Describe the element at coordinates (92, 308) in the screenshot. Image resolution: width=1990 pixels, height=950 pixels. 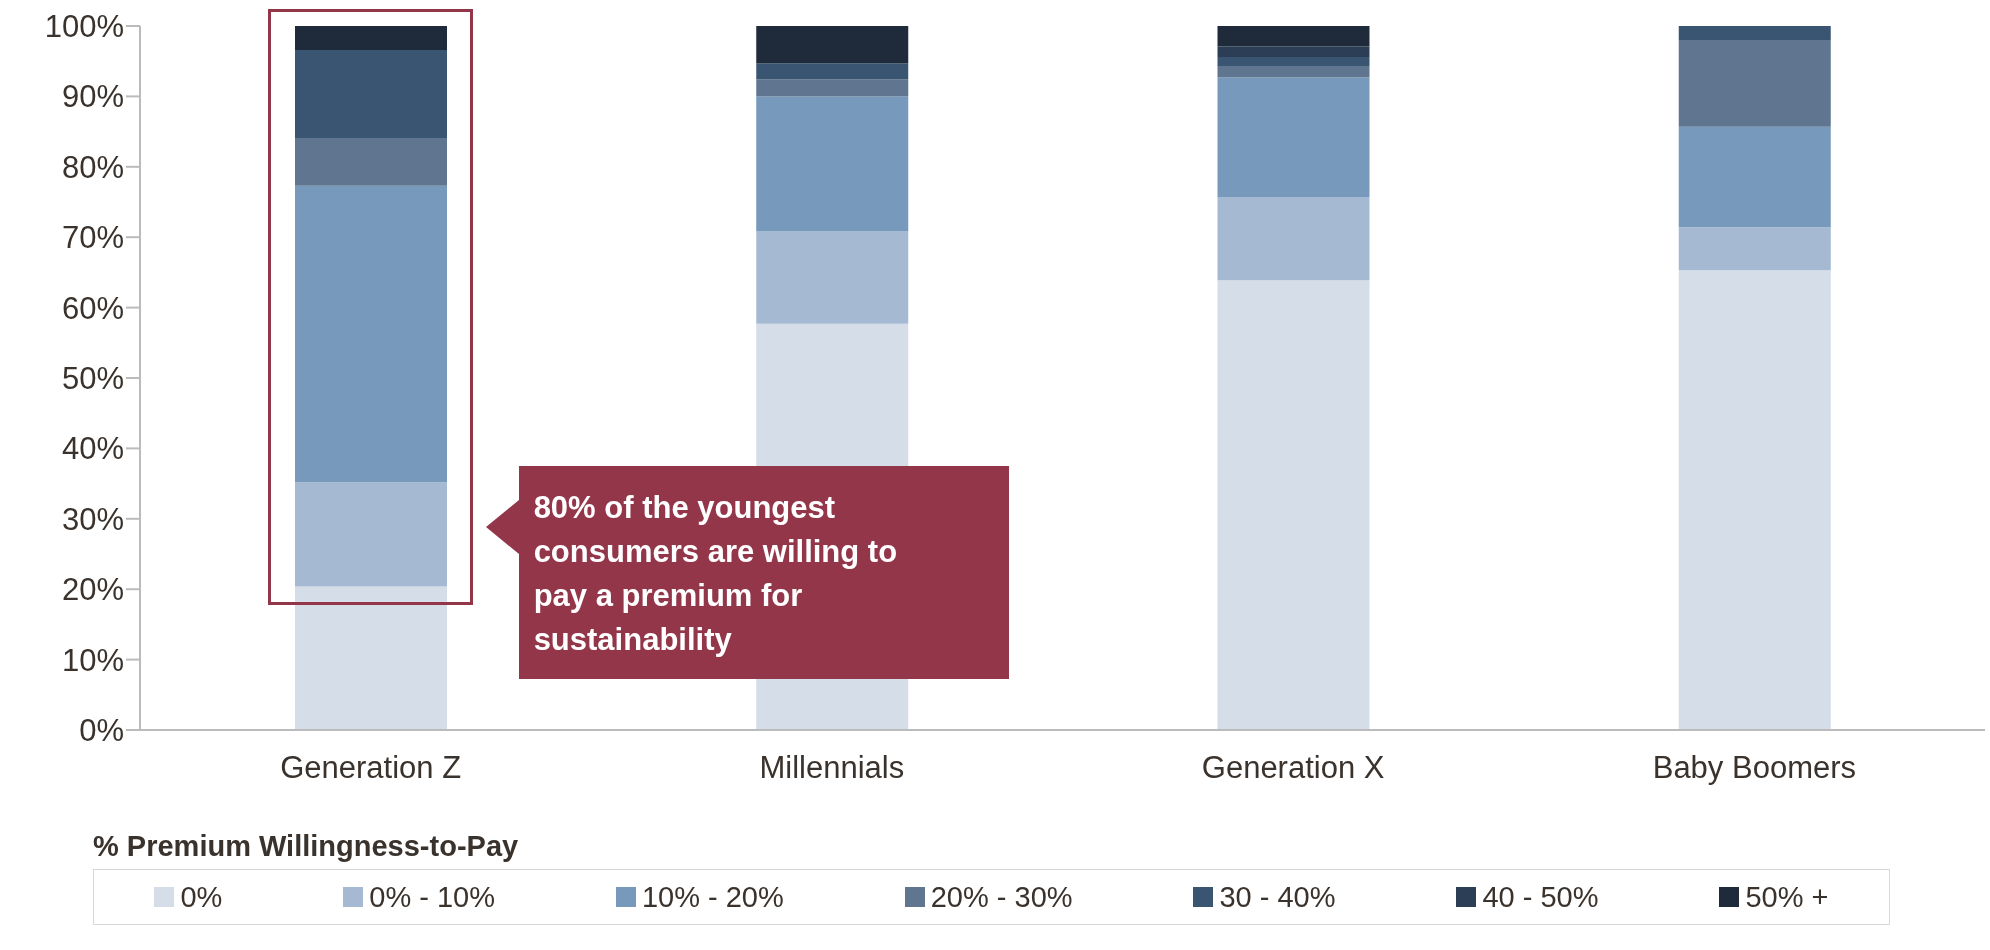
I see `y-tick-label: 60%` at that location.